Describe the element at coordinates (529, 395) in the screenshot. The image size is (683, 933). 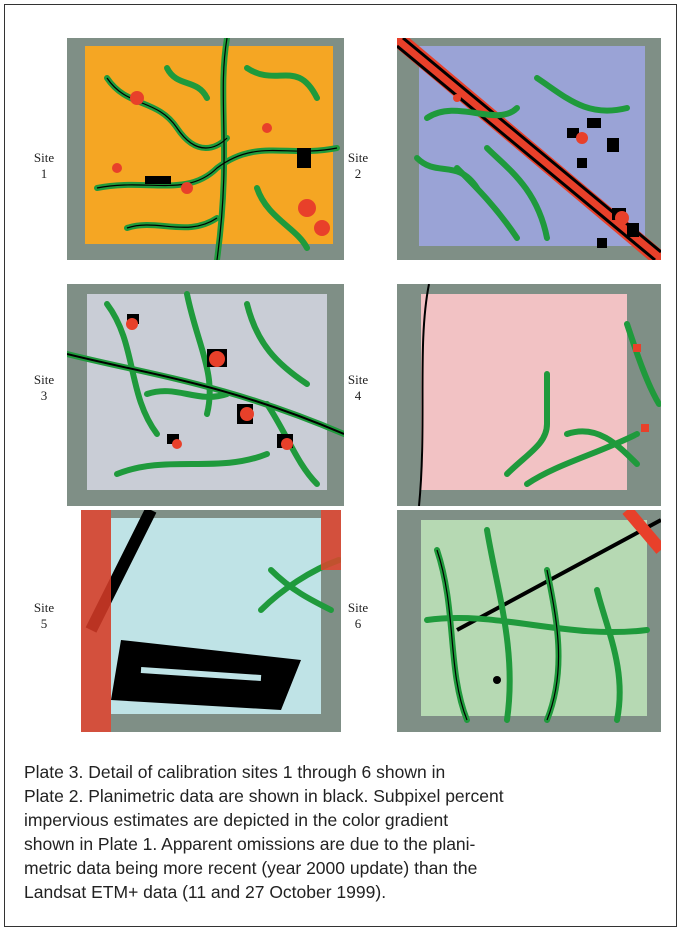
I see `site-4-image` at that location.